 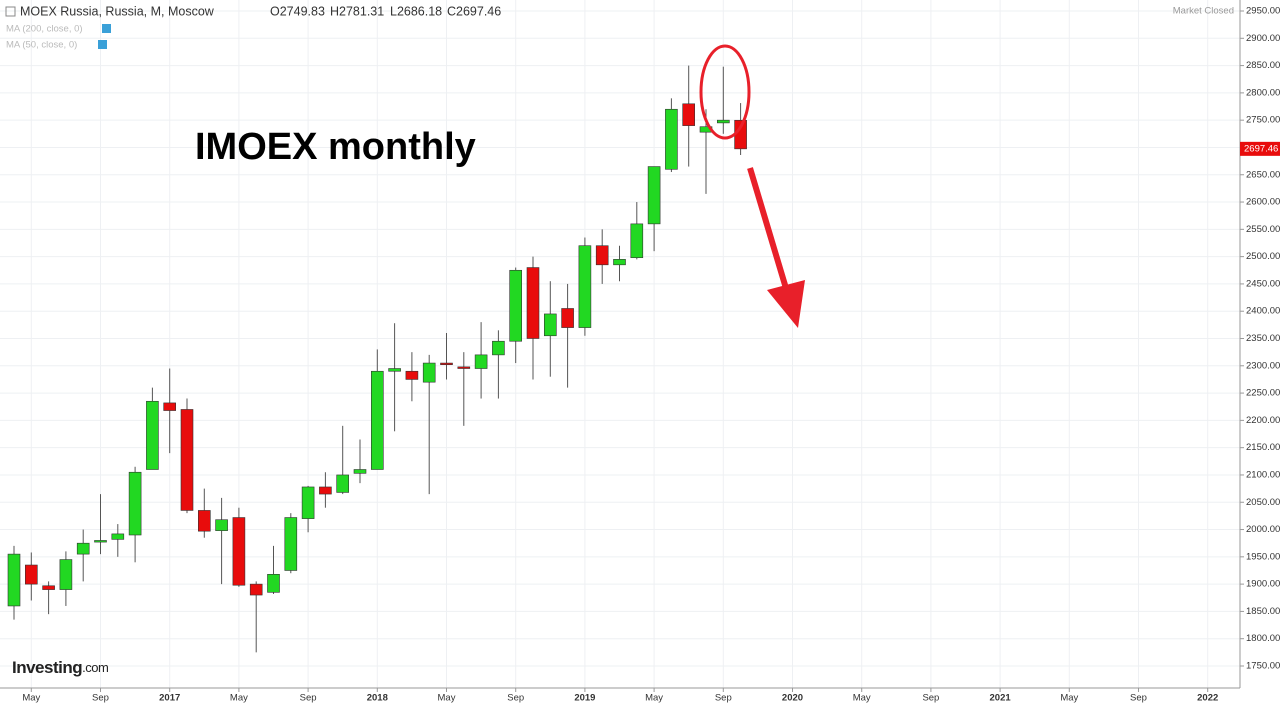 I want to click on y-tick-label: 2400.00, so click(x=1263, y=311).